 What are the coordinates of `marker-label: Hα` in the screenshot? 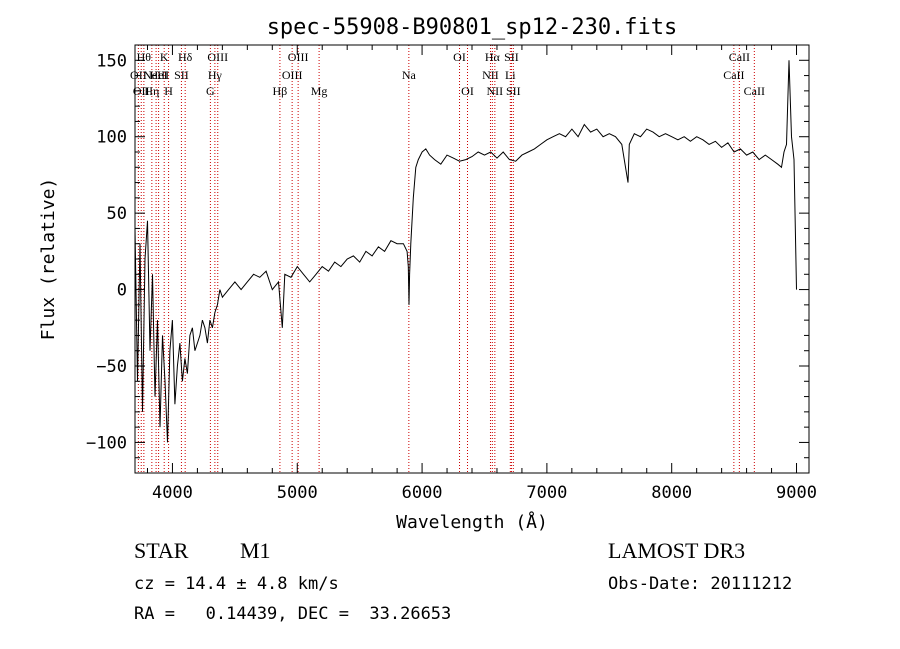 It's located at (493, 57).